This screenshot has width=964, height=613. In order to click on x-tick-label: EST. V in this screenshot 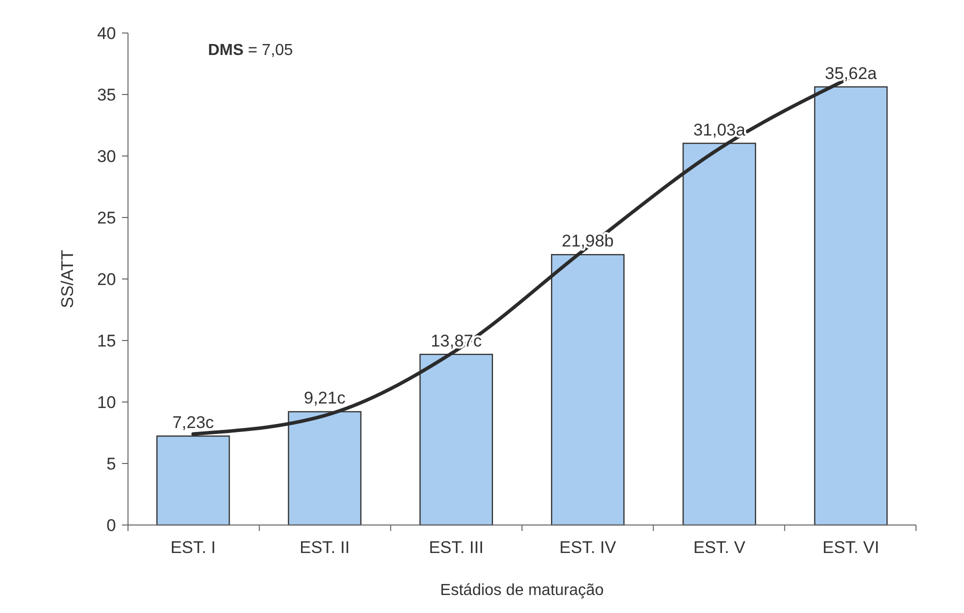, I will do `click(719, 547)`.